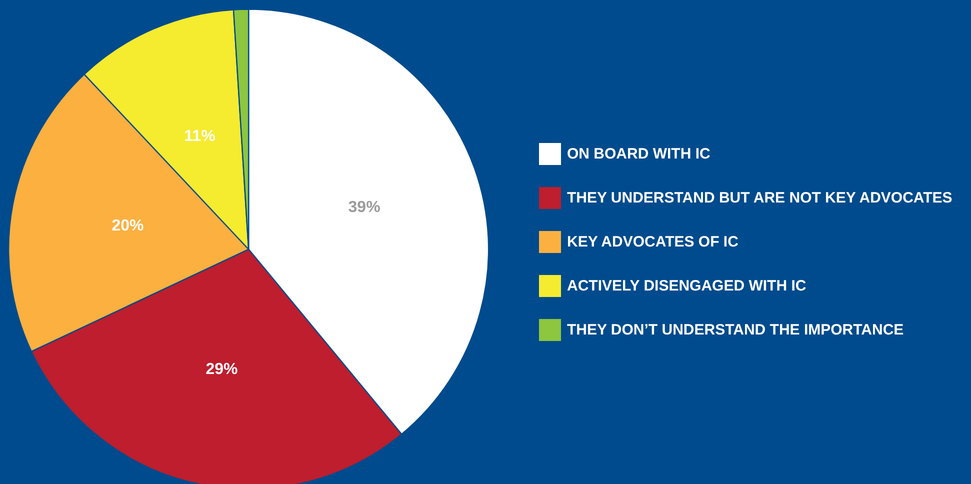 The height and width of the screenshot is (484, 971). What do you see at coordinates (128, 226) in the screenshot?
I see `data-label: 20%` at bounding box center [128, 226].